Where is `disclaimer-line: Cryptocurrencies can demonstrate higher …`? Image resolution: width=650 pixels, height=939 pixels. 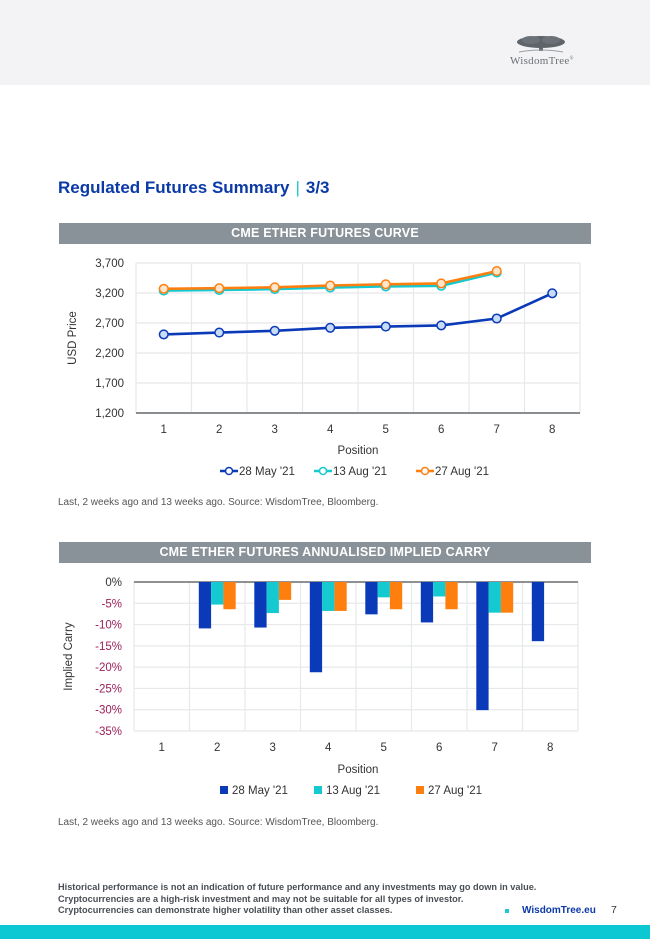
disclaimer-line: Cryptocurrencies can demonstrate higher … is located at coordinates (225, 910).